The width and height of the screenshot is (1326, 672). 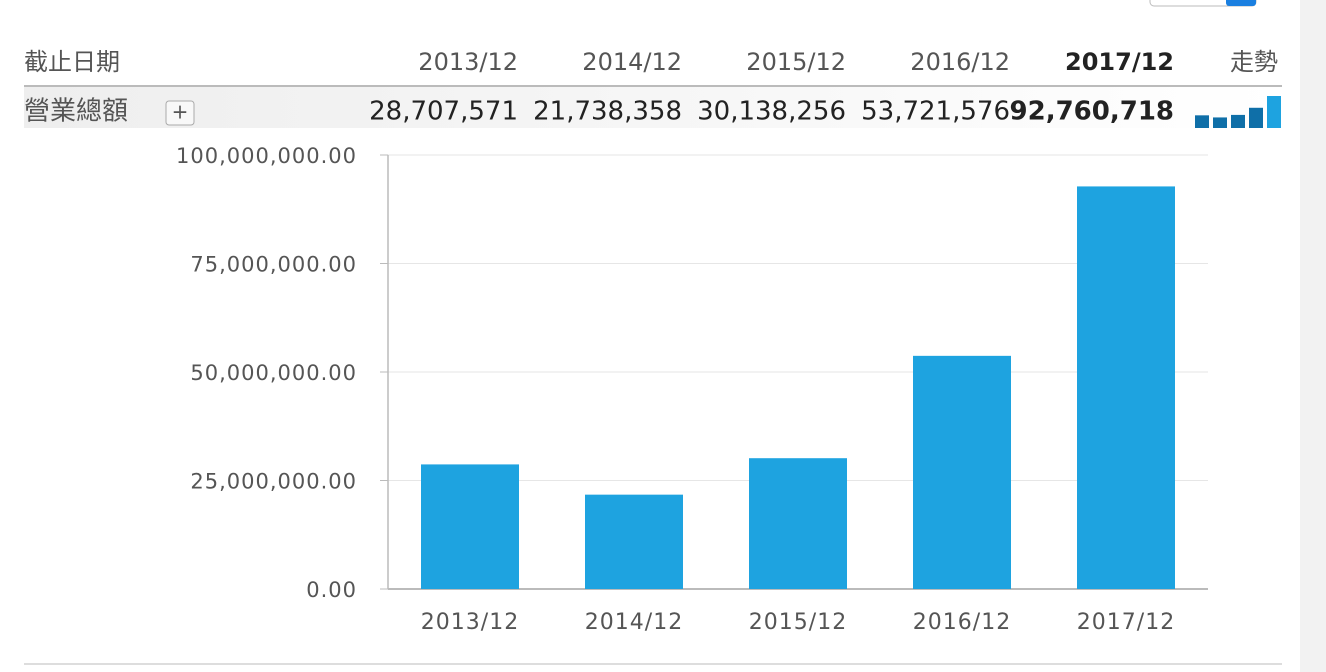 I want to click on cell: 28,707,571, so click(x=443, y=112).